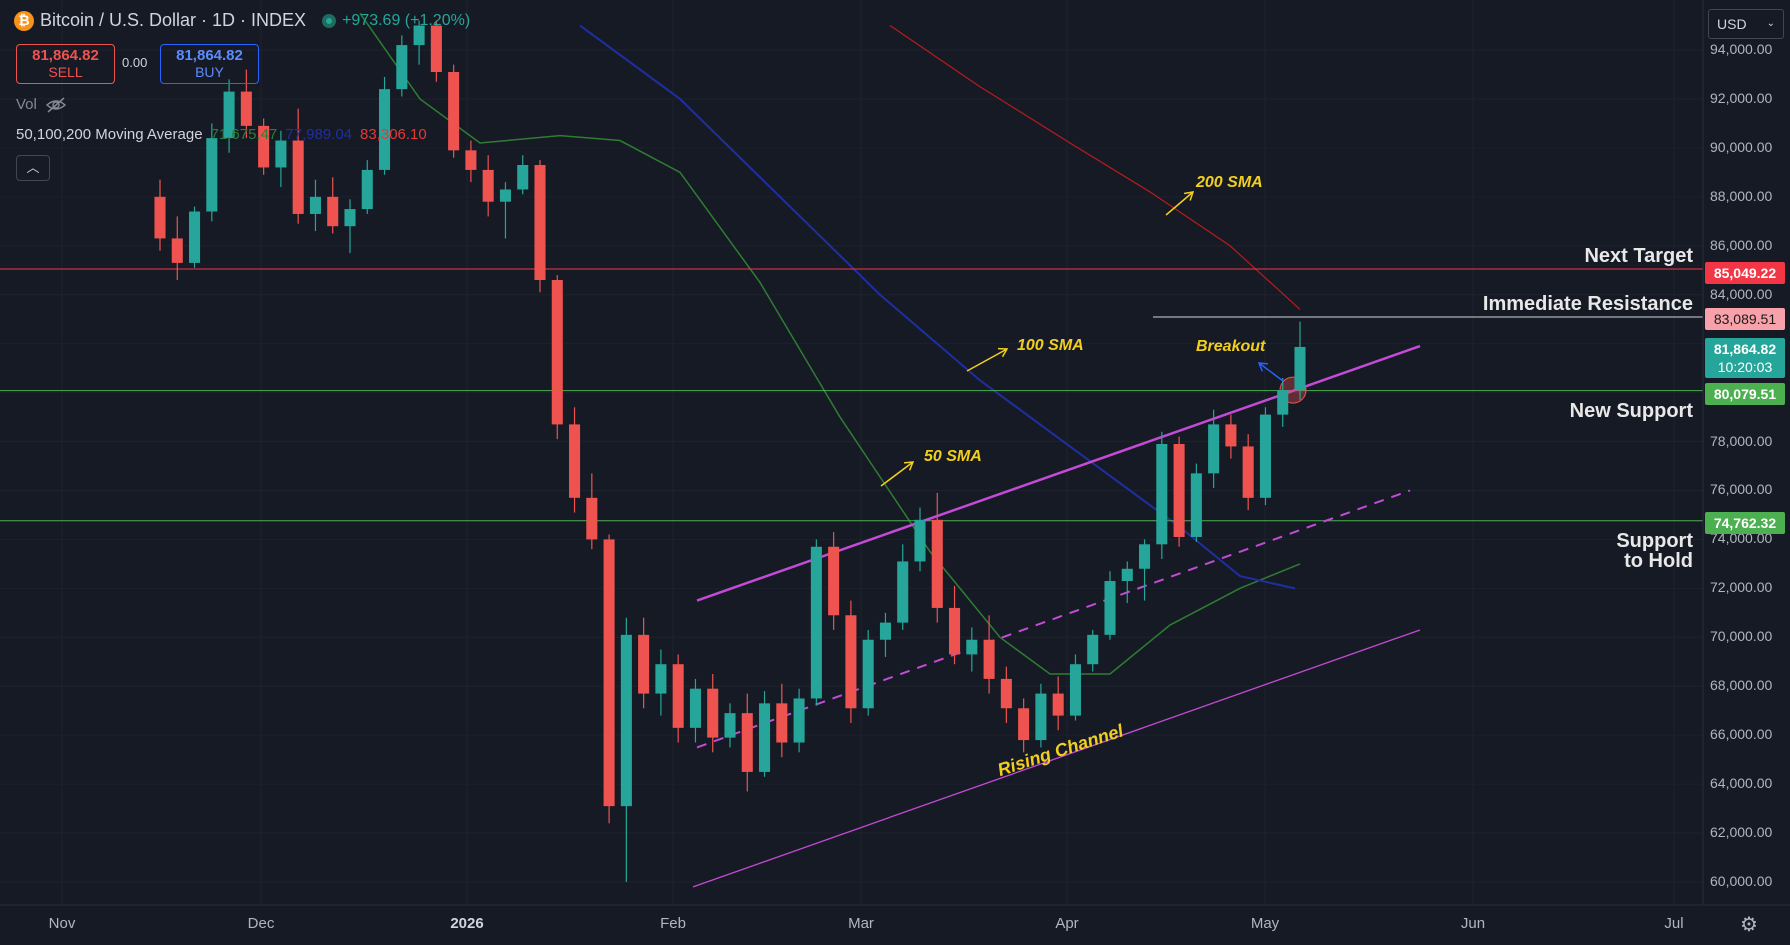 This screenshot has height=945, width=1790. Describe the element at coordinates (1067, 923) in the screenshot. I see `time-axis-label: Apr` at that location.